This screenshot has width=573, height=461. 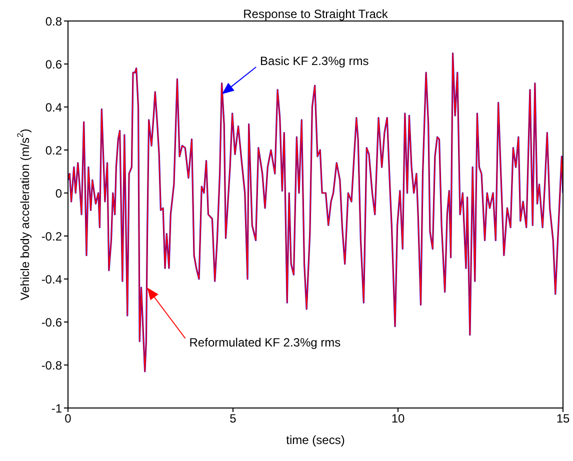 I want to click on y-tick-label: 0.2, so click(x=53, y=150).